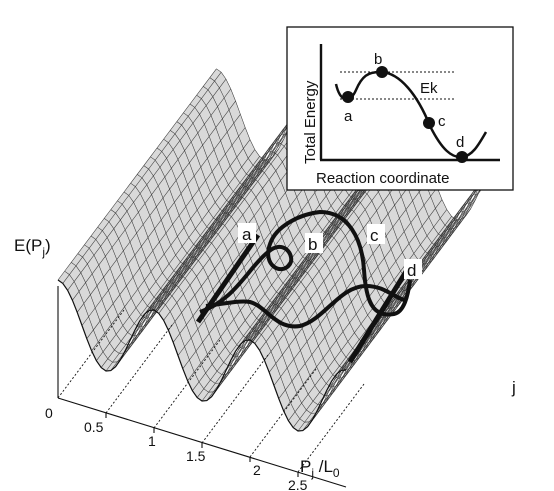  I want to click on label-bg-a, so click(247, 233).